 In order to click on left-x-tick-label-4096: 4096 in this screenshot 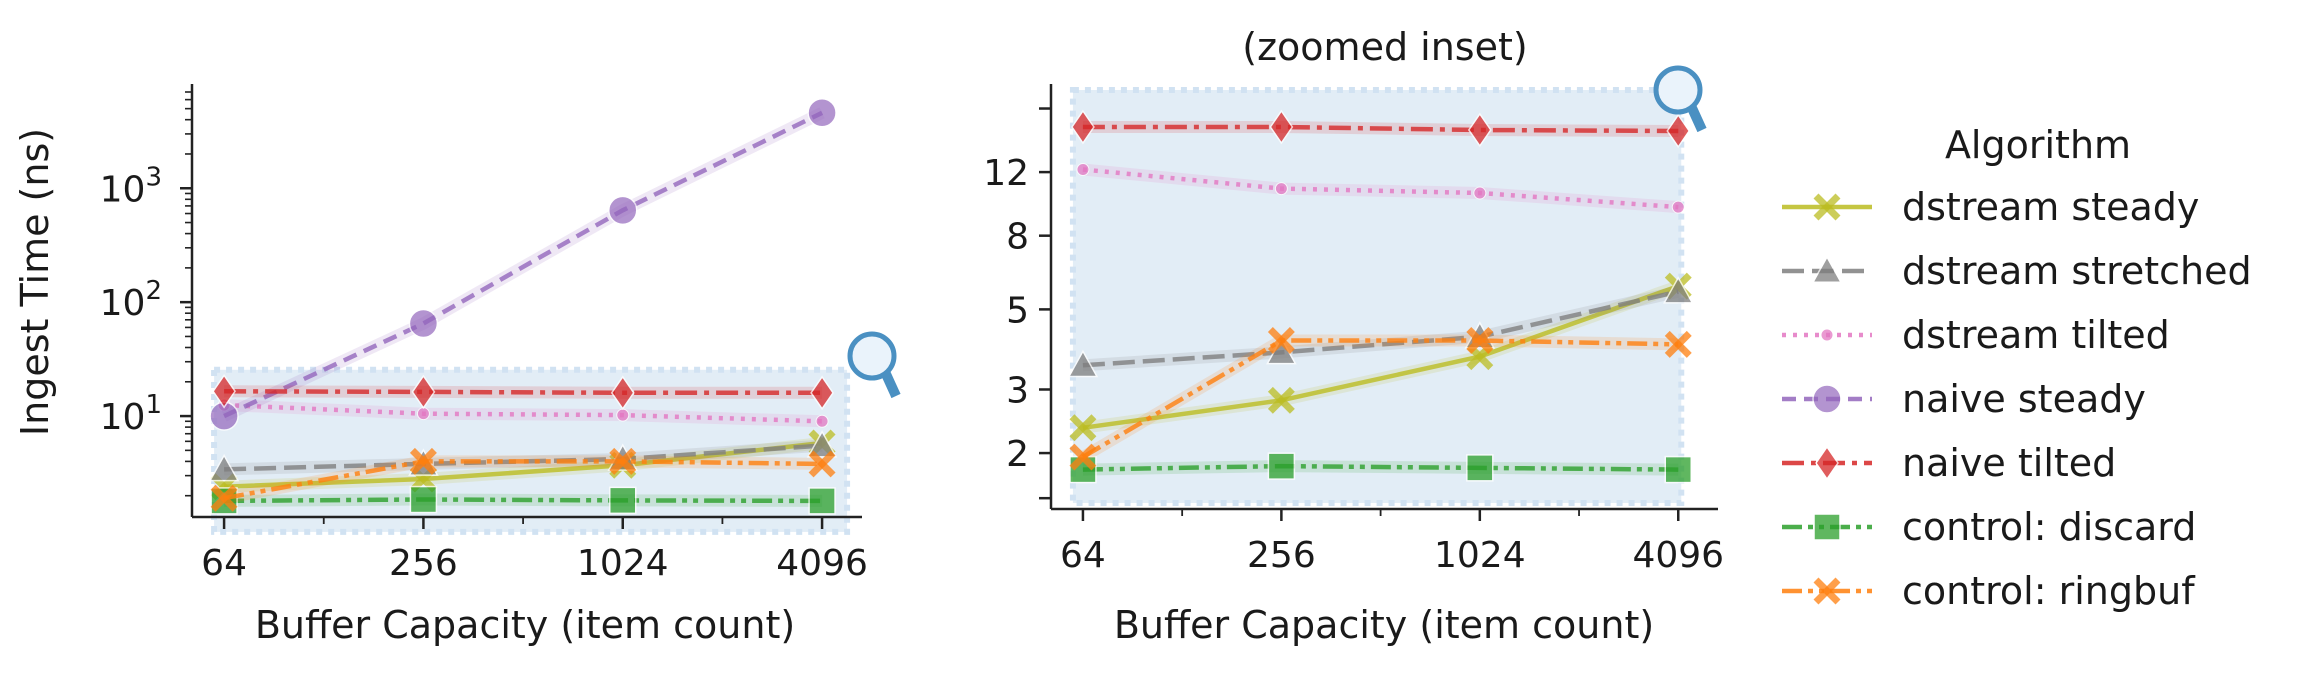, I will do `click(822, 563)`.